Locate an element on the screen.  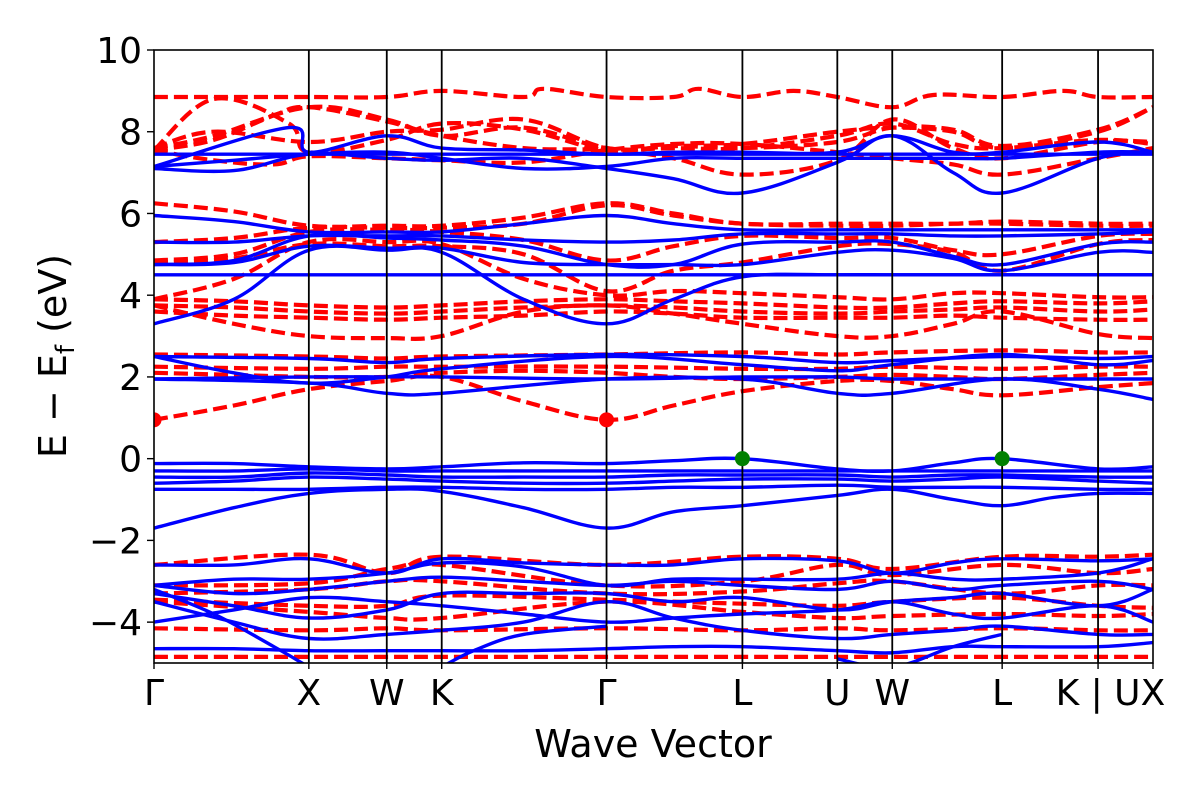
y-tick-label: −2 is located at coordinates (115, 541).